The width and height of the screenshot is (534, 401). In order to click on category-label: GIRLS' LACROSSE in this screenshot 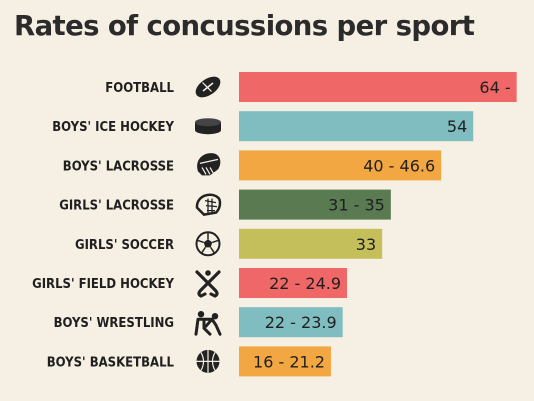, I will do `click(116, 206)`.